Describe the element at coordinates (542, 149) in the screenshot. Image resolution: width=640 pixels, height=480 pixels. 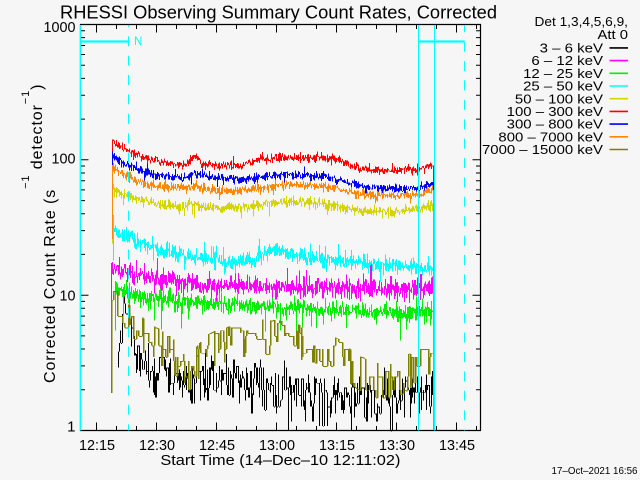
I see `svg-text: 7000 – 15000 keV` at that location.